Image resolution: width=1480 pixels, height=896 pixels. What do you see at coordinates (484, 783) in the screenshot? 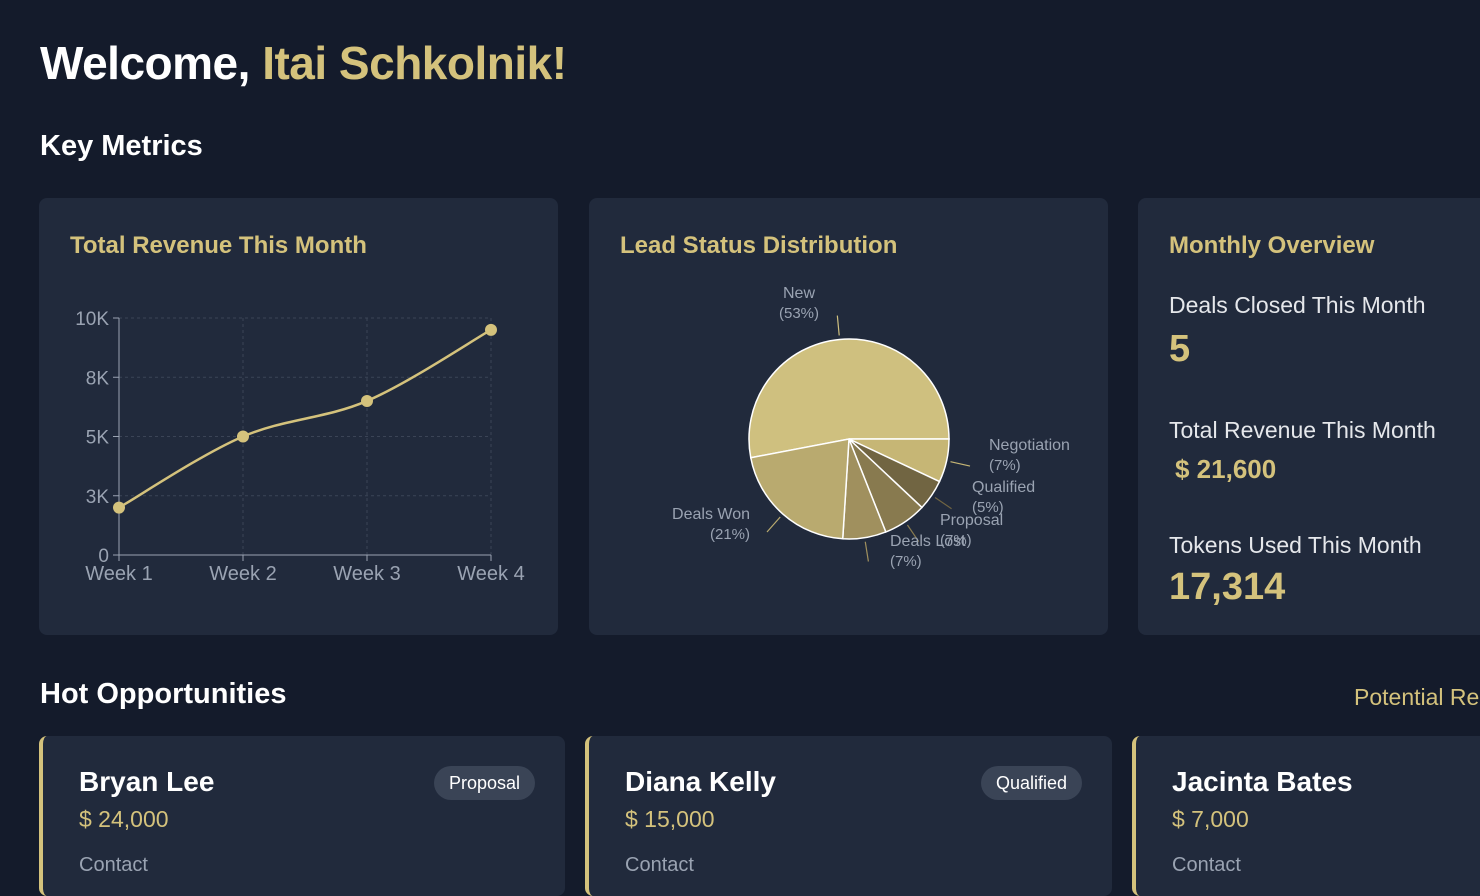
I see `status-badge: Proposal` at bounding box center [484, 783].